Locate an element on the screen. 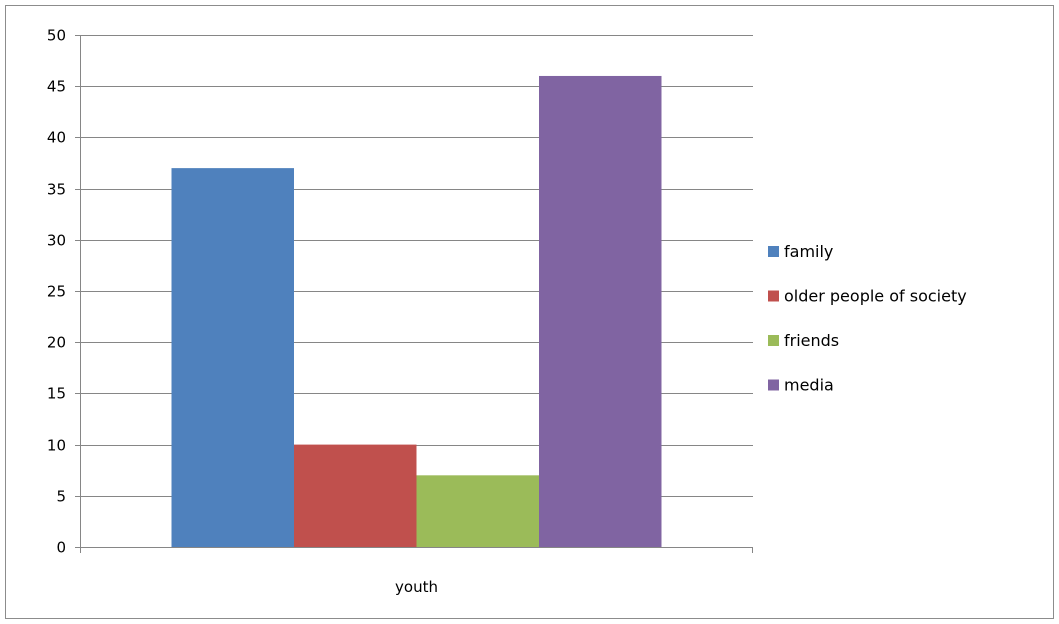 The image size is (1059, 624). y-axis-ticks: 0 5 10 15 20 25 30 35 40 45 50 is located at coordinates (63, 292).